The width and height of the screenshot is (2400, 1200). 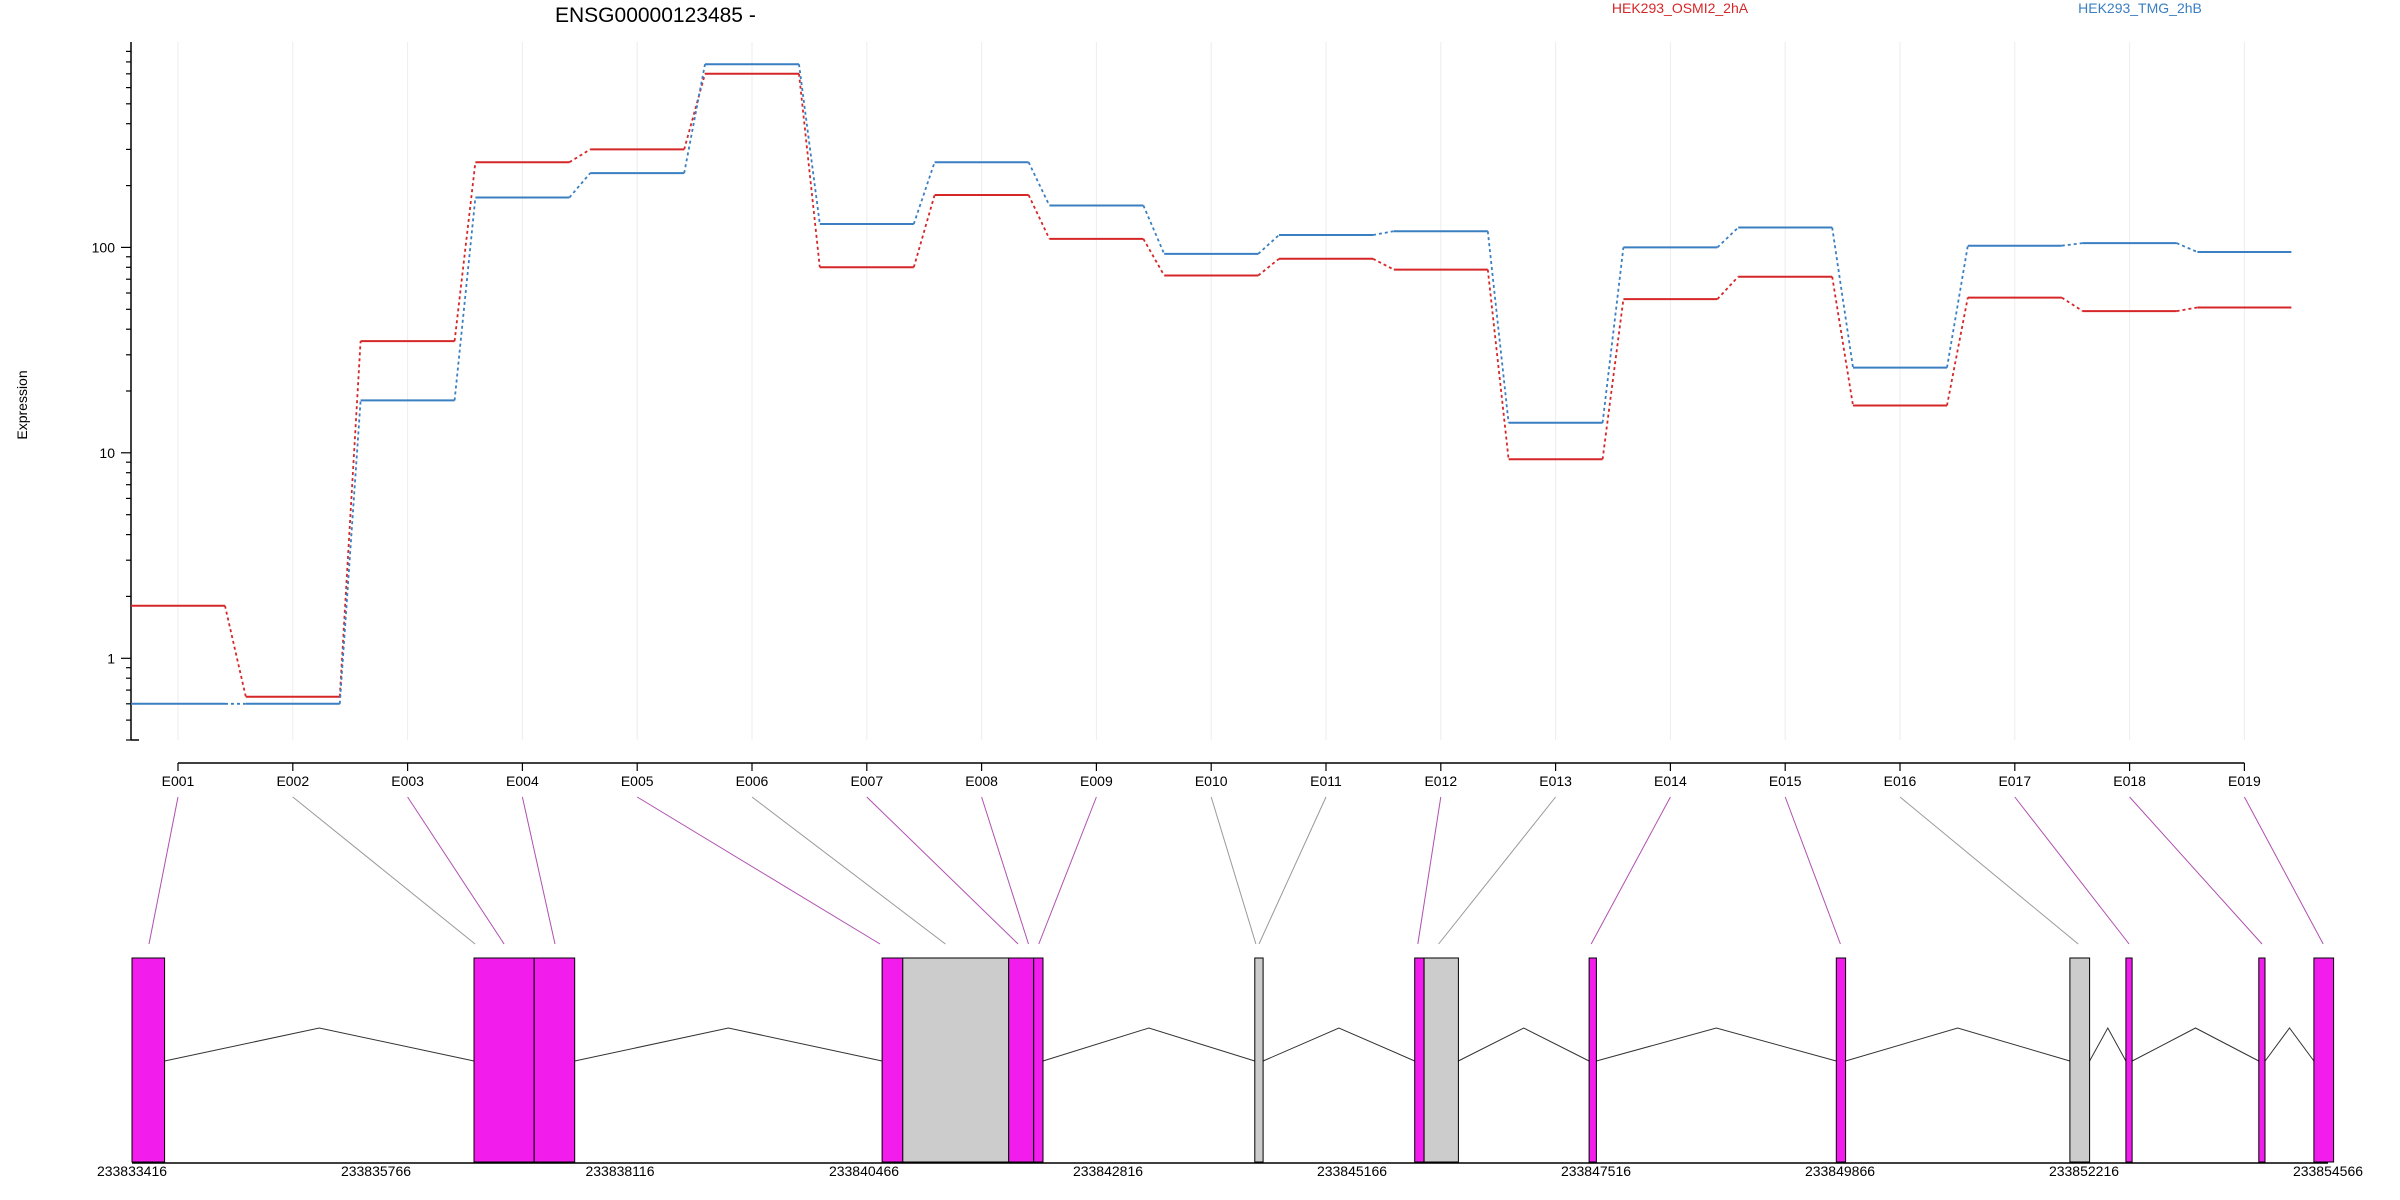 I want to click on exon-label-e008: E008, so click(x=981, y=781).